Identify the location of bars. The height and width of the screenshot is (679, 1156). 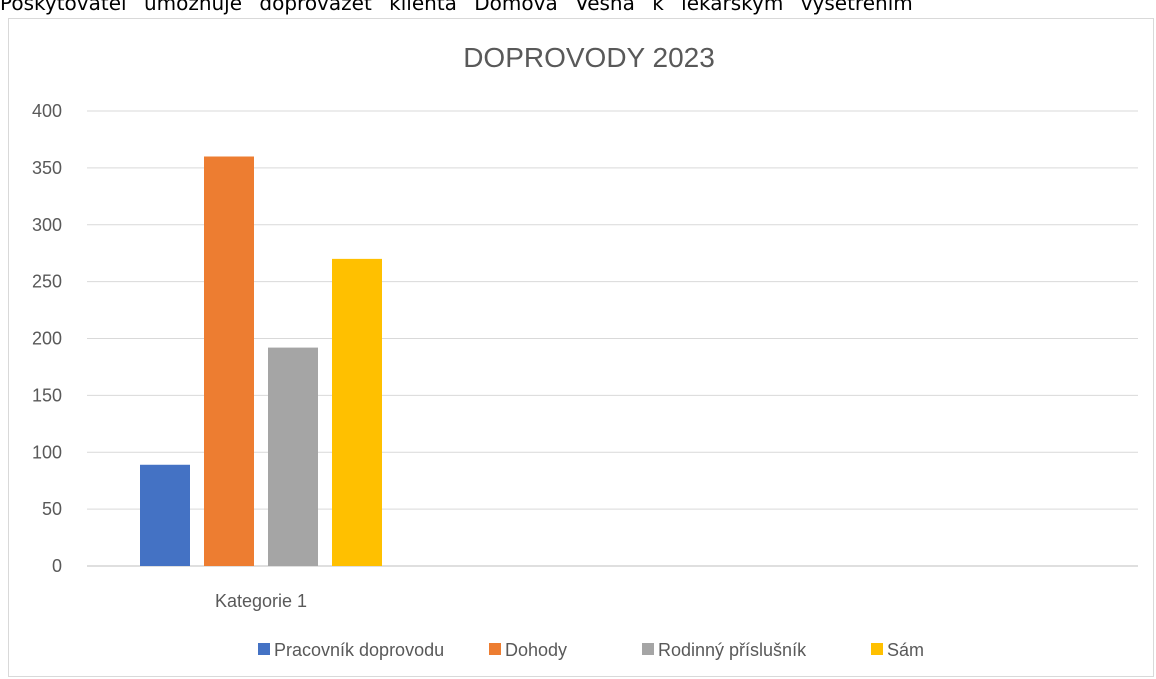
(261, 361).